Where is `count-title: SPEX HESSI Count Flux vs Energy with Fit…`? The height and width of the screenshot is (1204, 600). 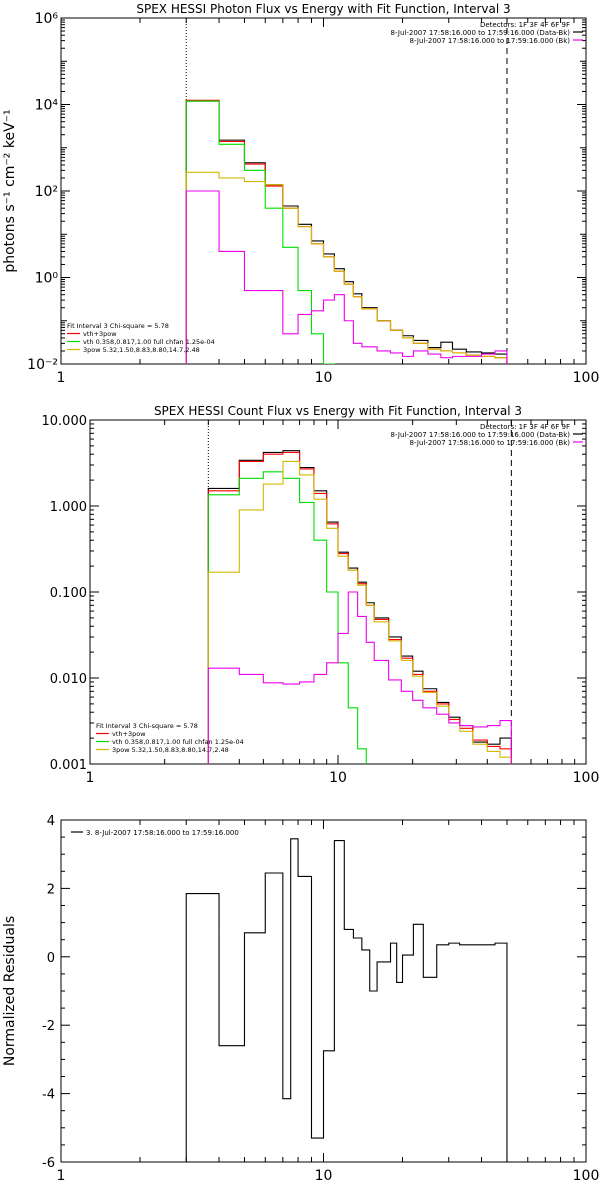
count-title: SPEX HESSI Count Flux vs Energy with Fit… is located at coordinates (338, 411).